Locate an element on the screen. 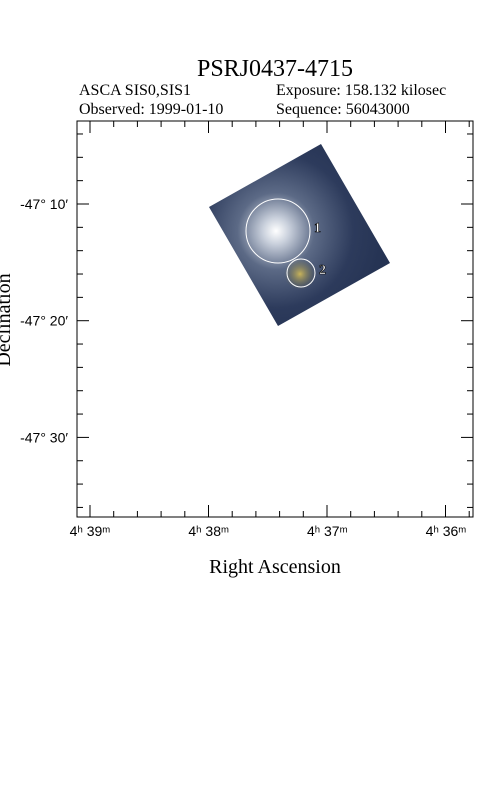  instrument: ASCA SIS0,SIS1 is located at coordinates (135, 90).